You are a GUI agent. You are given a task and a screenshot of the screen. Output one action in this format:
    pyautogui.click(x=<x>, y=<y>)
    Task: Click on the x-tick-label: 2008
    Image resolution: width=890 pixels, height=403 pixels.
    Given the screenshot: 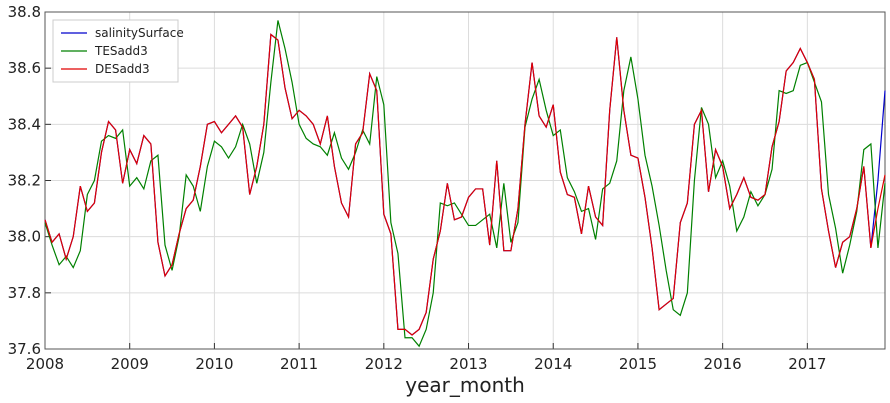 What is the action you would take?
    pyautogui.click(x=45, y=364)
    